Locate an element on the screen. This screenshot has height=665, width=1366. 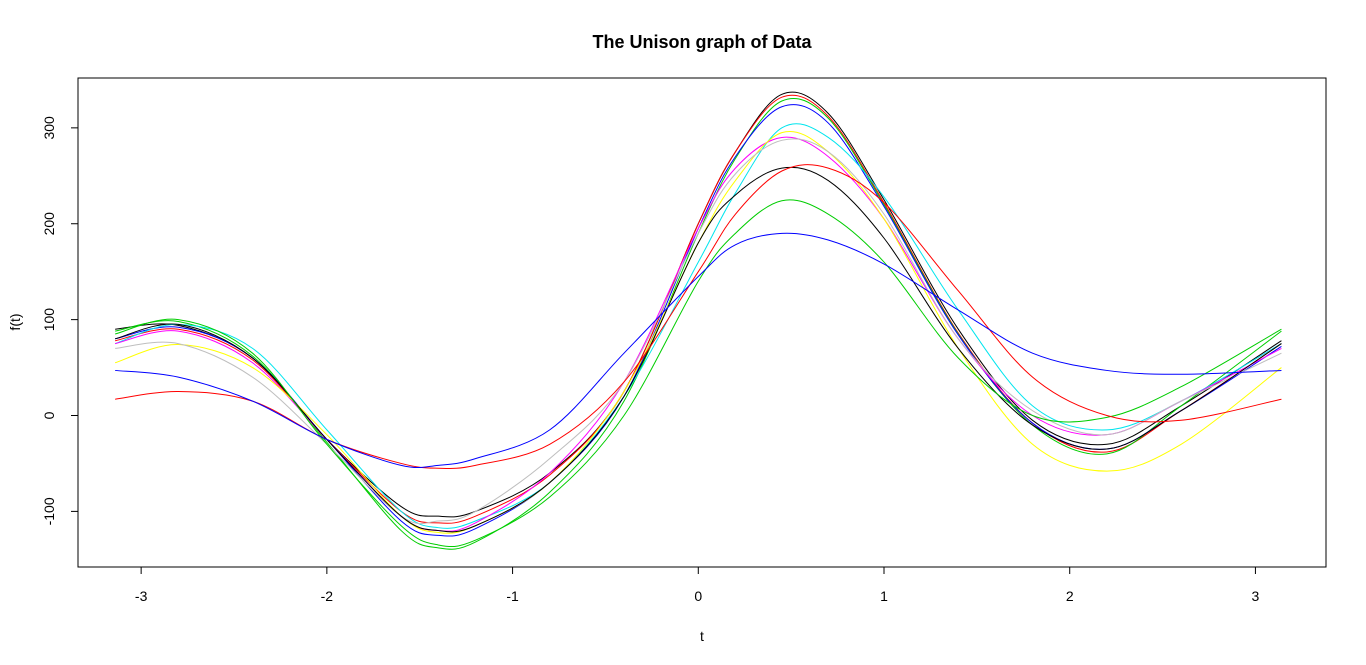
y-tick-label: -100 is located at coordinates (49, 511).